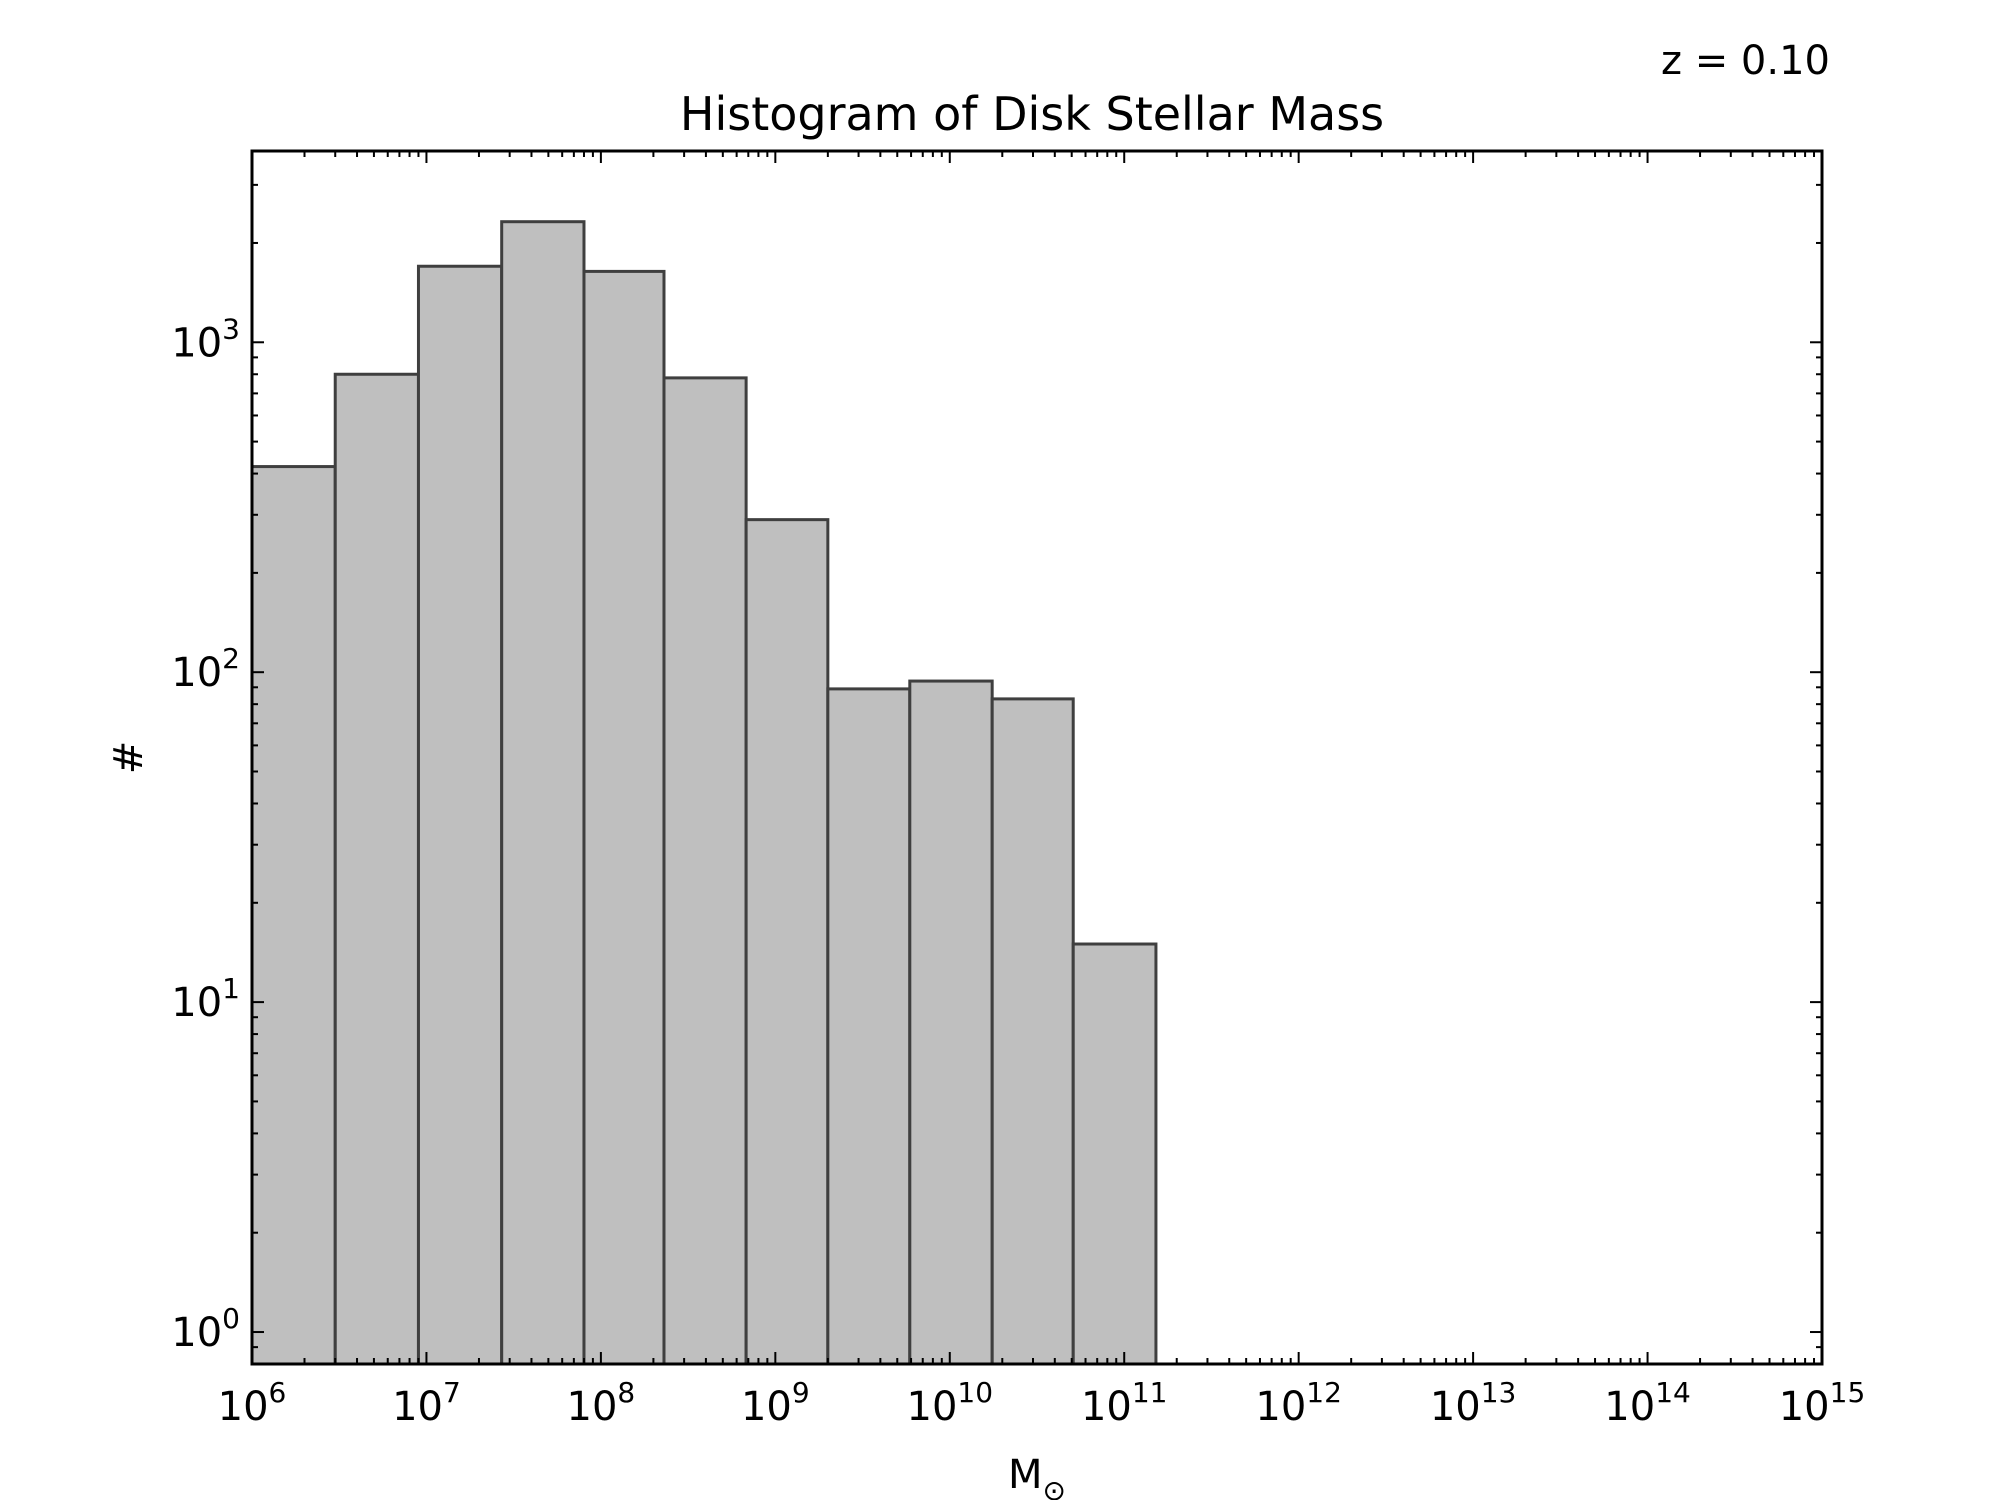 Image resolution: width=2000 pixels, height=1500 pixels. What do you see at coordinates (1822, 1403) in the screenshot?
I see `x-tick-label: 10¹⁵` at bounding box center [1822, 1403].